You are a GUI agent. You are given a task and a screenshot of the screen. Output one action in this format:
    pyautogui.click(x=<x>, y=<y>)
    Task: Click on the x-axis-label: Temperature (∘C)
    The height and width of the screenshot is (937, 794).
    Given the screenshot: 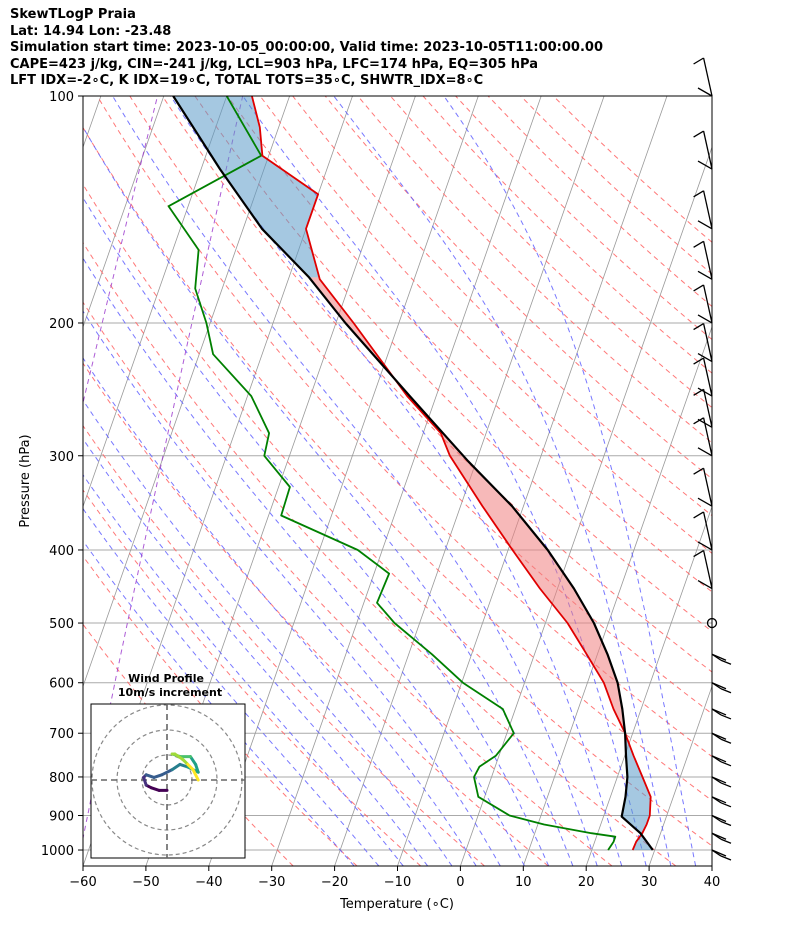 What is the action you would take?
    pyautogui.click(x=396, y=904)
    